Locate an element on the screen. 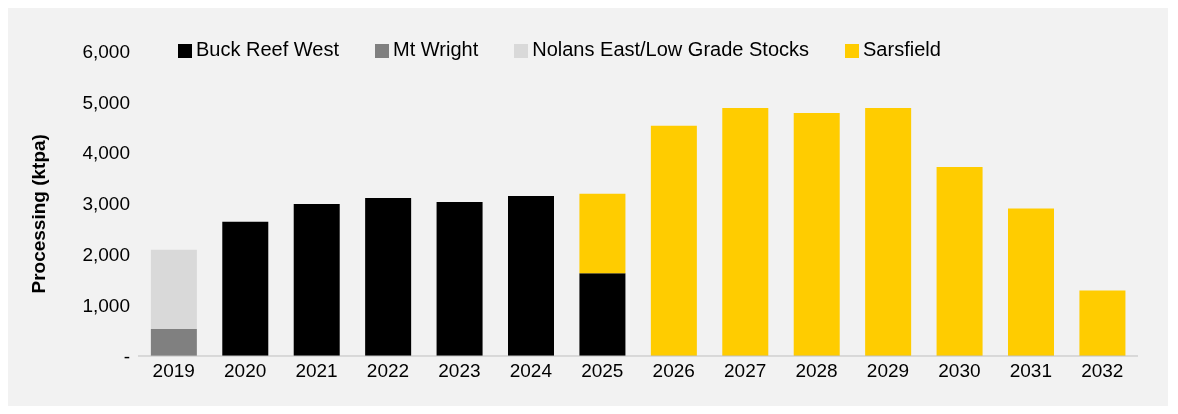 The image size is (1178, 414). y-tick-label: 6,000 is located at coordinates (106, 51).